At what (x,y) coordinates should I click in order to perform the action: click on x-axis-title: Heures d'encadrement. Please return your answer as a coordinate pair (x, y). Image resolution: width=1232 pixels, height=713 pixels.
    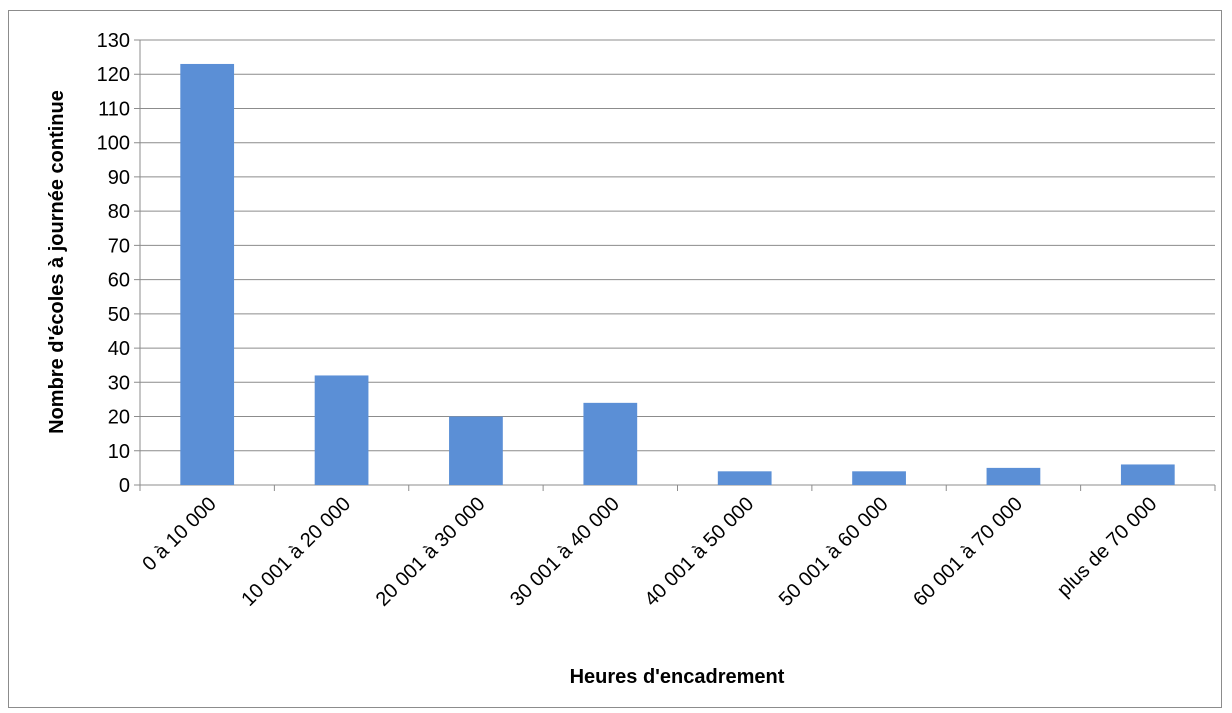
    Looking at the image, I should click on (677, 677).